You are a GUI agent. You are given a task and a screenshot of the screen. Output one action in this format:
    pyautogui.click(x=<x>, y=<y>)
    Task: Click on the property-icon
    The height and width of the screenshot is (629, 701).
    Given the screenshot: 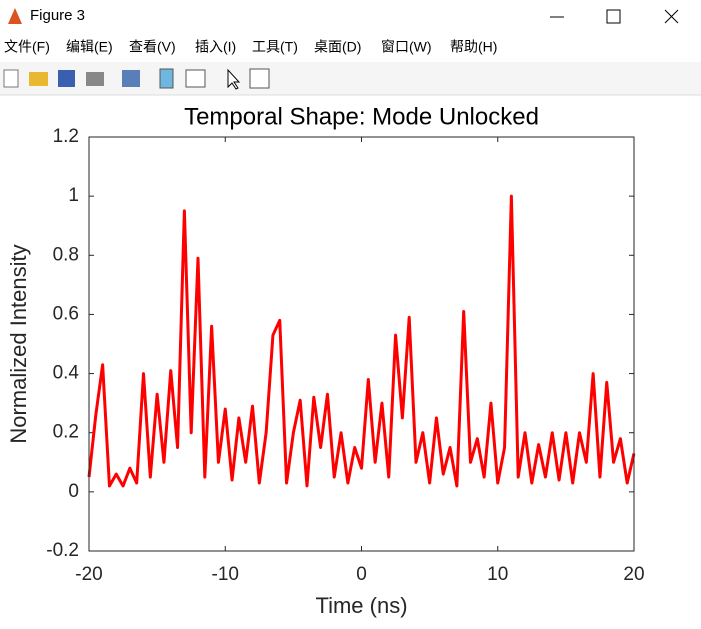 What is the action you would take?
    pyautogui.click(x=259, y=78)
    